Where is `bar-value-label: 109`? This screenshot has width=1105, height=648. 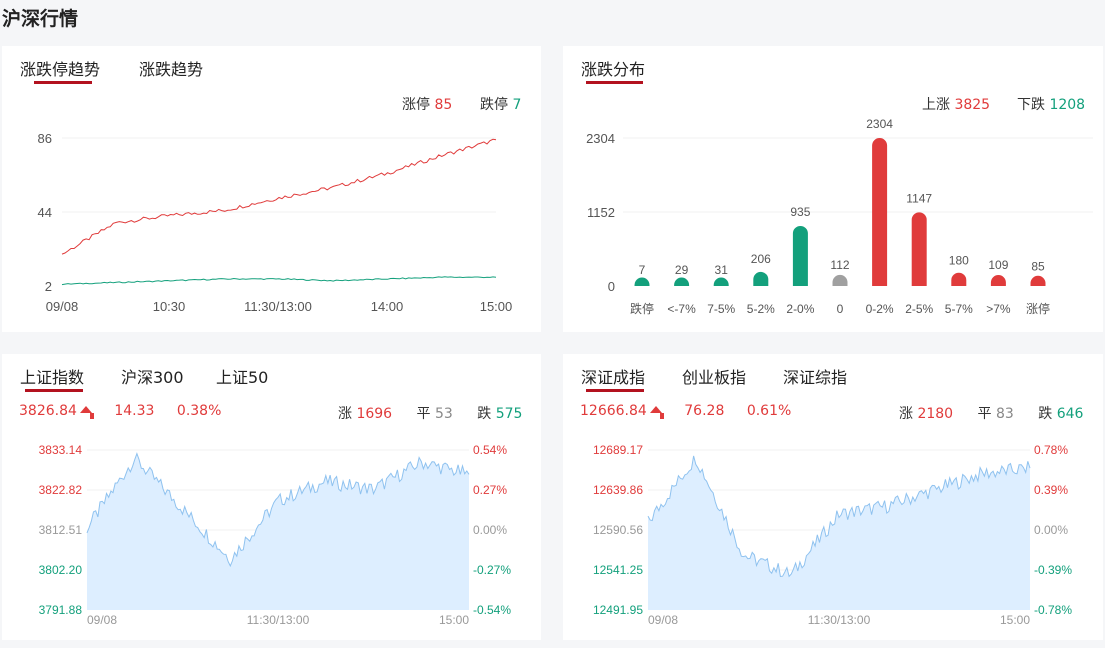 bar-value-label: 109 is located at coordinates (998, 265).